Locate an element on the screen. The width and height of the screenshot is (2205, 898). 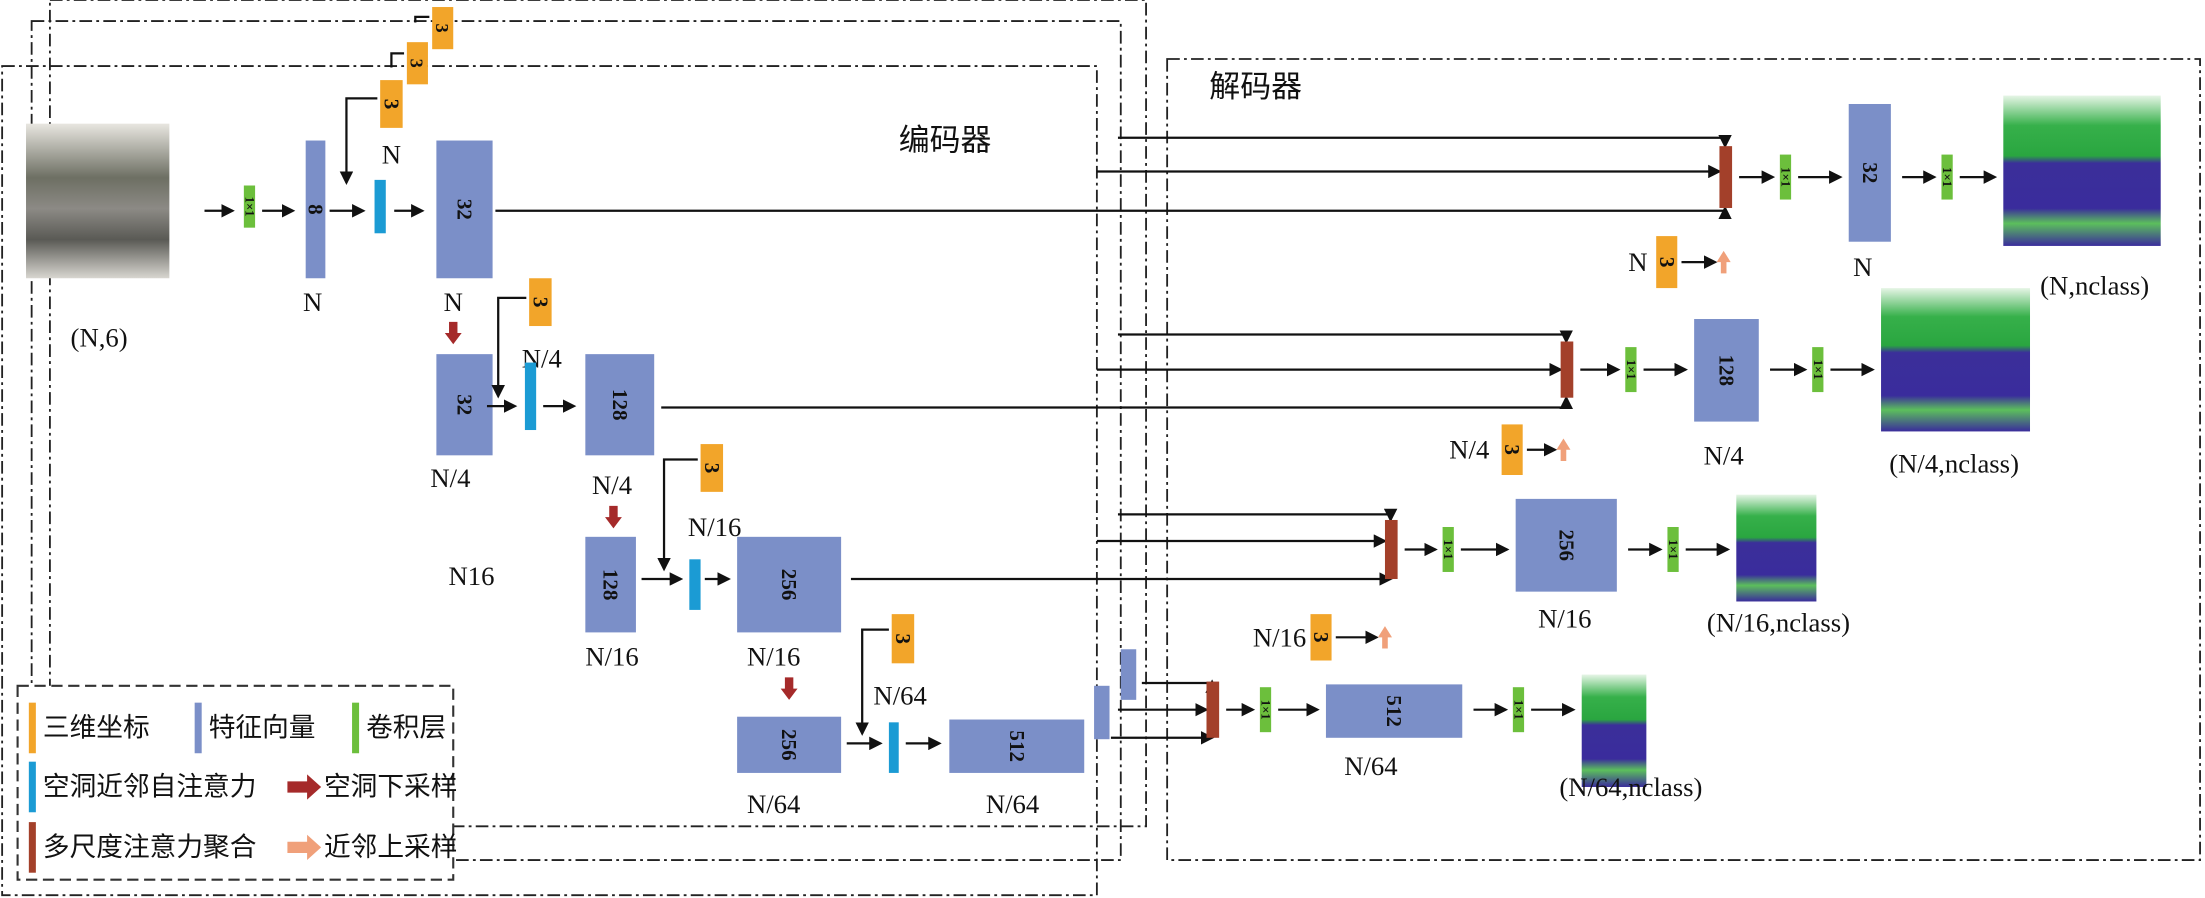
legend-box is located at coordinates (235, 782).